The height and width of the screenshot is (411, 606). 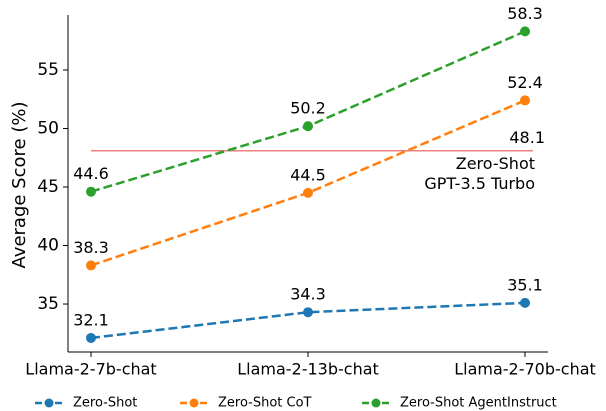 I want to click on y-tick-label: 45, so click(x=48, y=187).